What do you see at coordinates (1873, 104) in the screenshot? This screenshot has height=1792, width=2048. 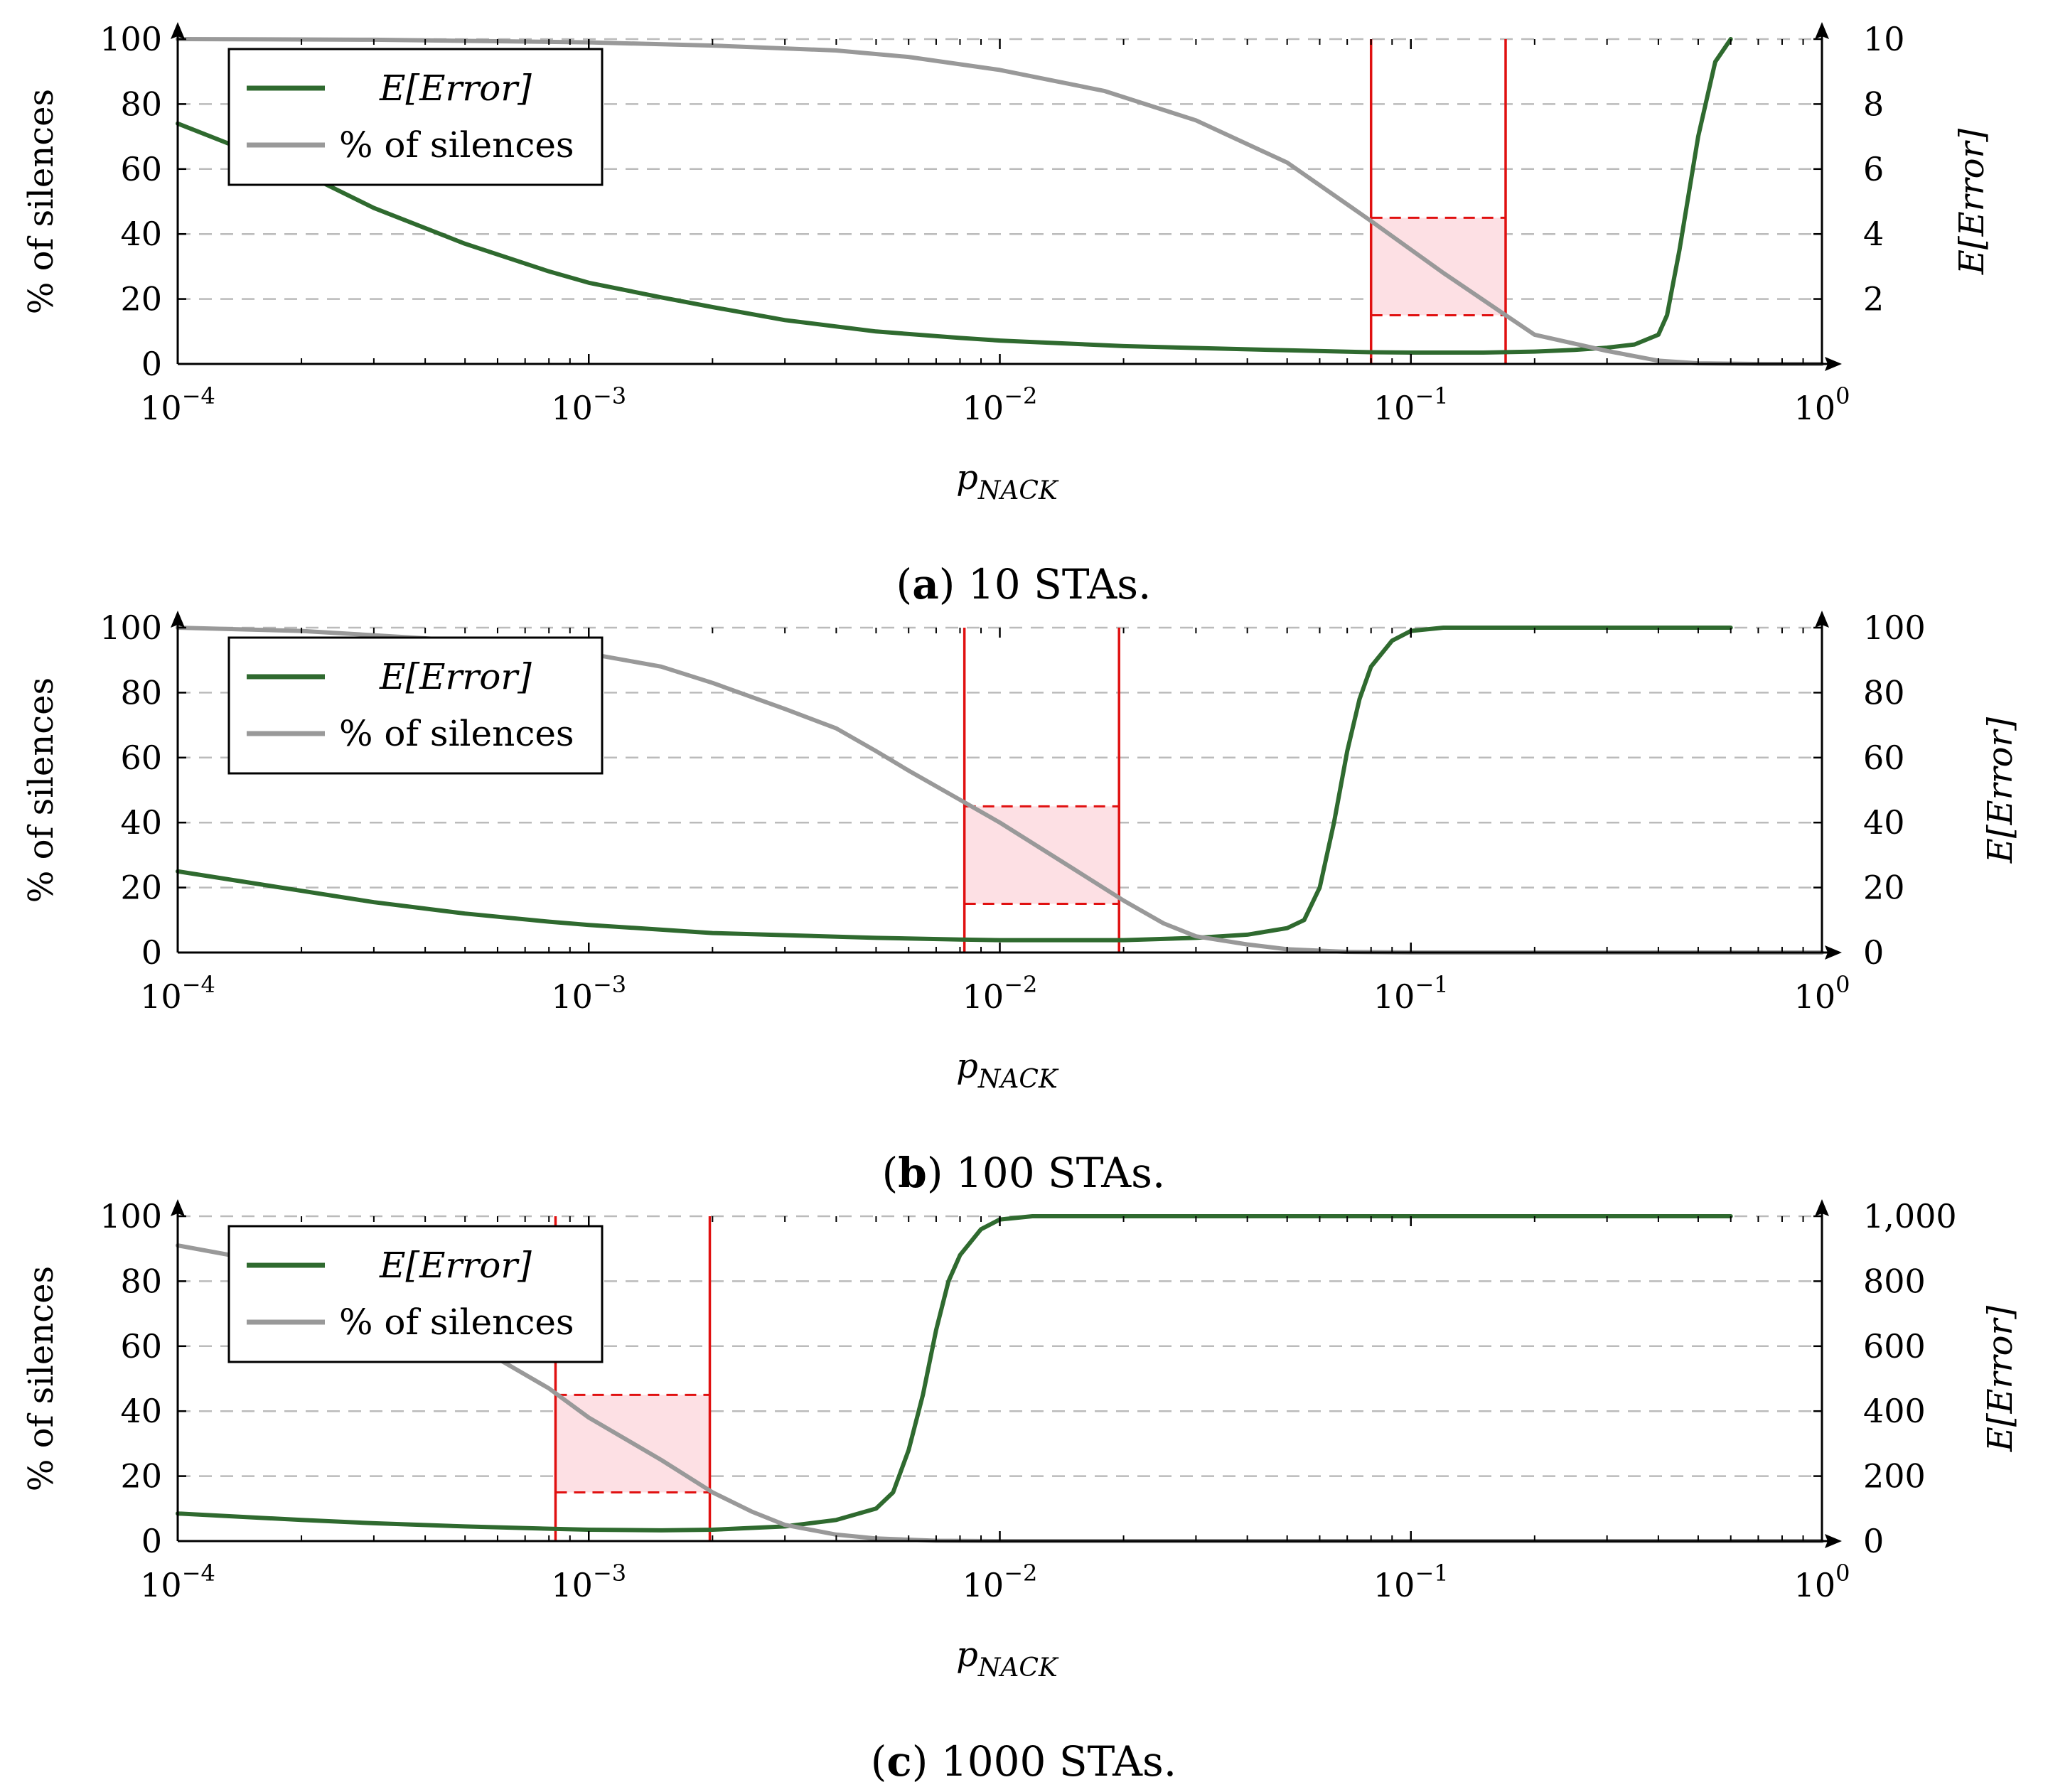 I see `right-y-tick-label: 8` at bounding box center [1873, 104].